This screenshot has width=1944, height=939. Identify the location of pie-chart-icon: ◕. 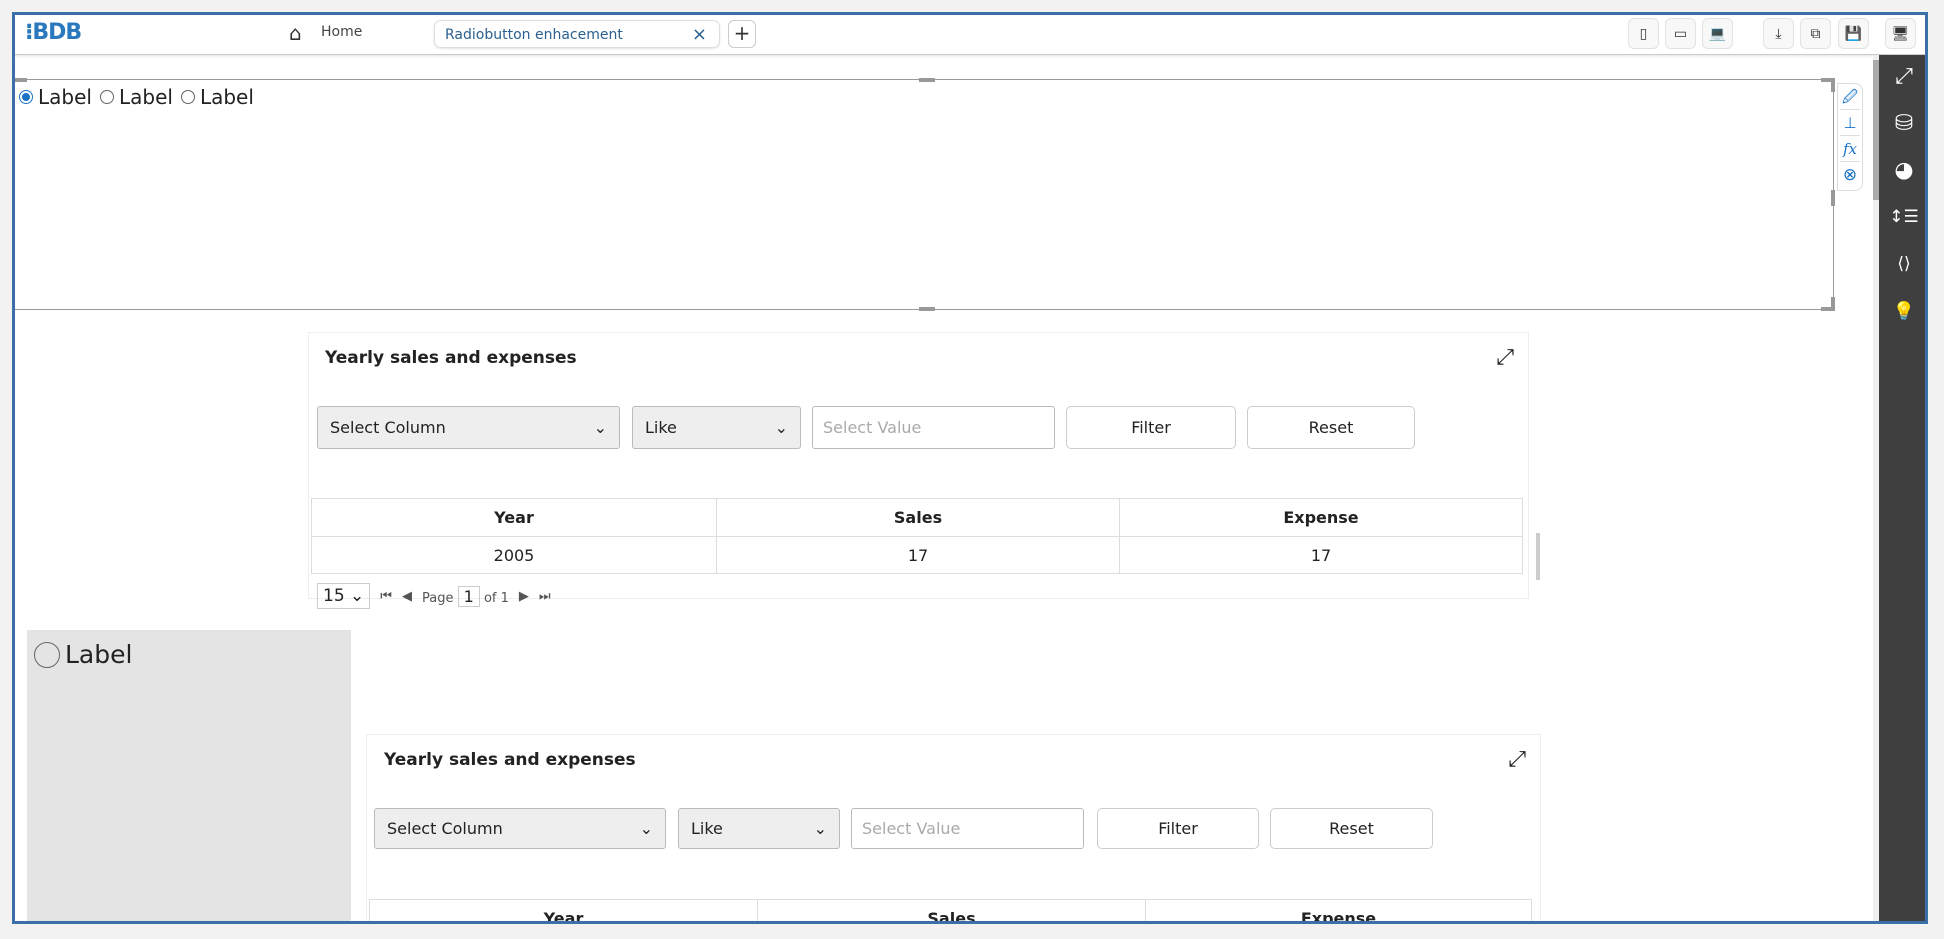
(1904, 170).